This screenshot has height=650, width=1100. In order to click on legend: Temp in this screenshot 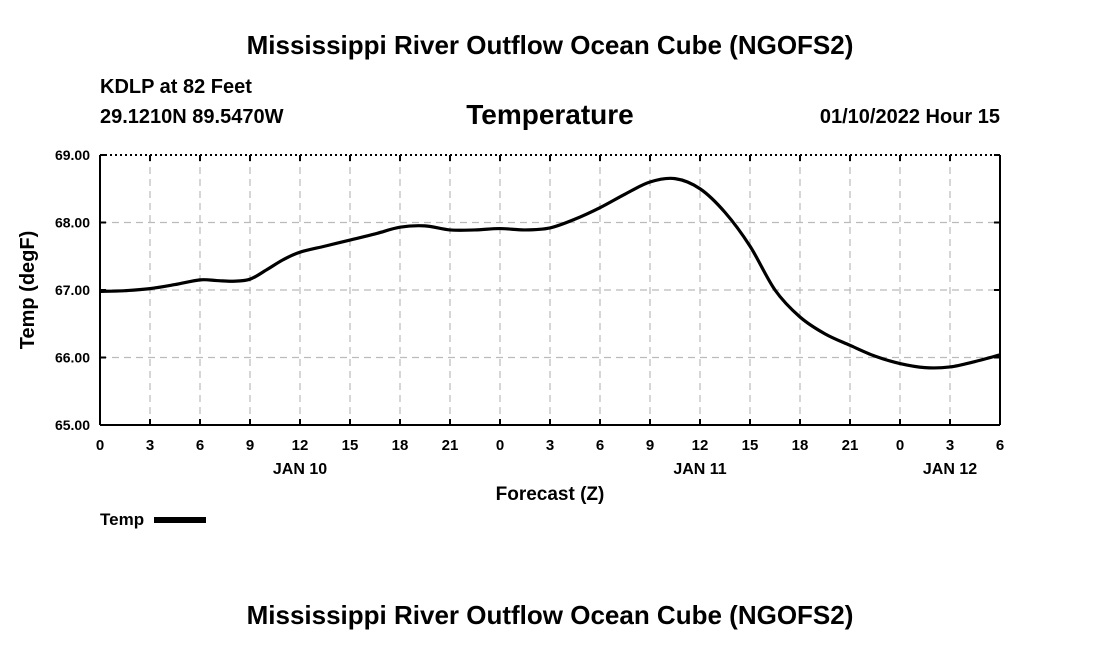, I will do `click(153, 520)`.